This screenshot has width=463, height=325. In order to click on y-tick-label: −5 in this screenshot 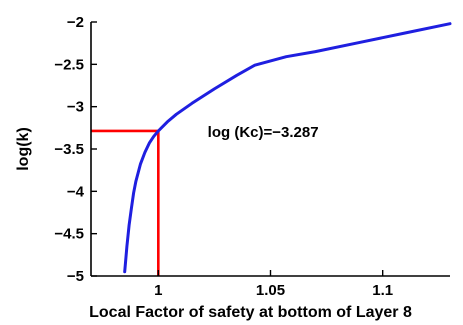, I will do `click(75, 276)`.